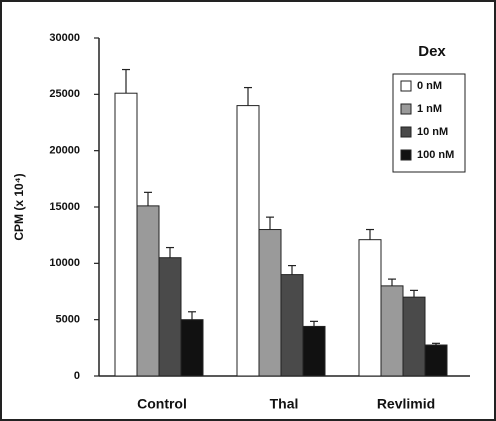 Image resolution: width=496 pixels, height=421 pixels. I want to click on x-tick-label: Revlimid, so click(406, 404).